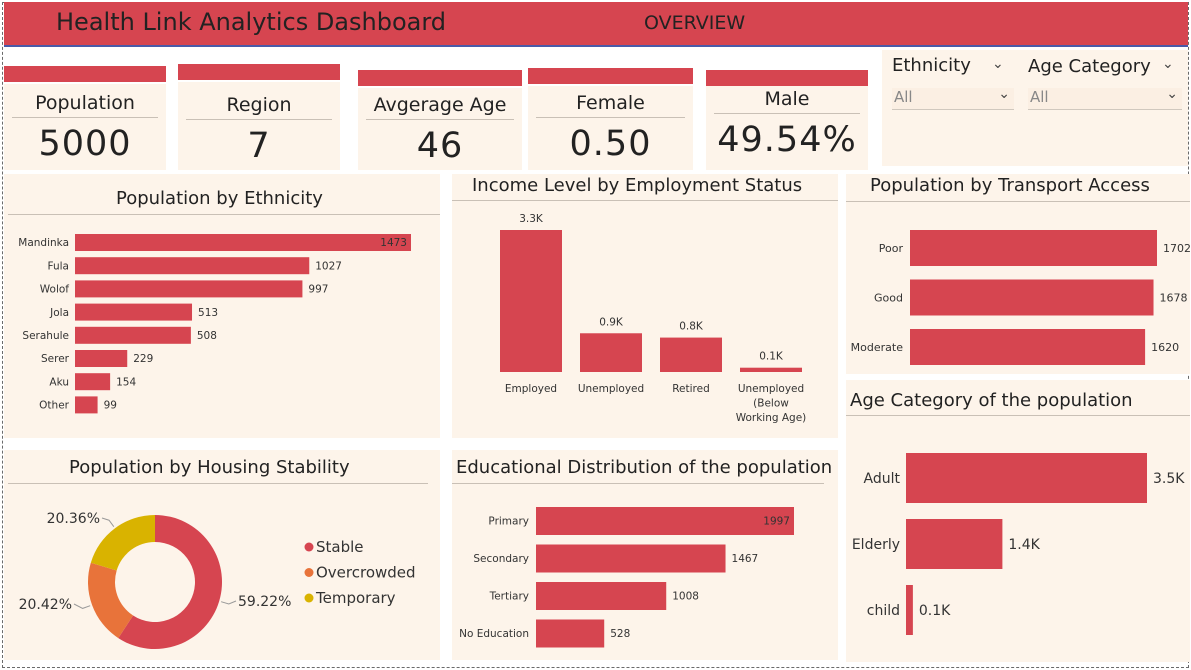 The height and width of the screenshot is (670, 1191). What do you see at coordinates (953, 98) in the screenshot?
I see `slicer-ethnicity-dropdown: All ⌄` at bounding box center [953, 98].